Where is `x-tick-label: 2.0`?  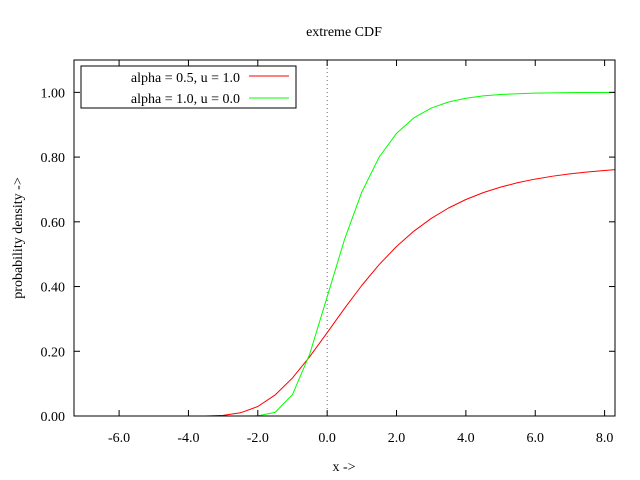
x-tick-label: 2.0 is located at coordinates (397, 438).